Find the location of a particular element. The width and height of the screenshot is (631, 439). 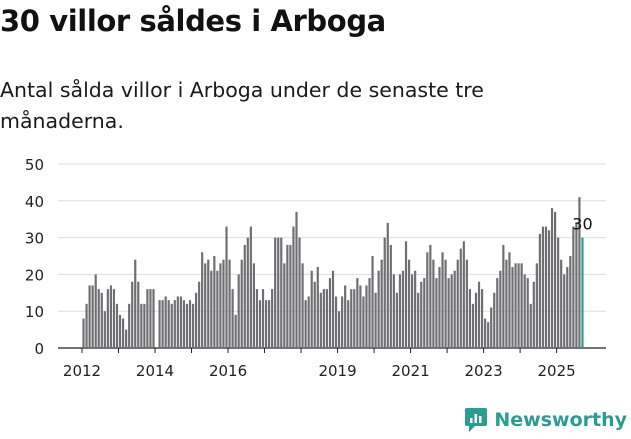

x-tick-label: 2023 is located at coordinates (484, 371).